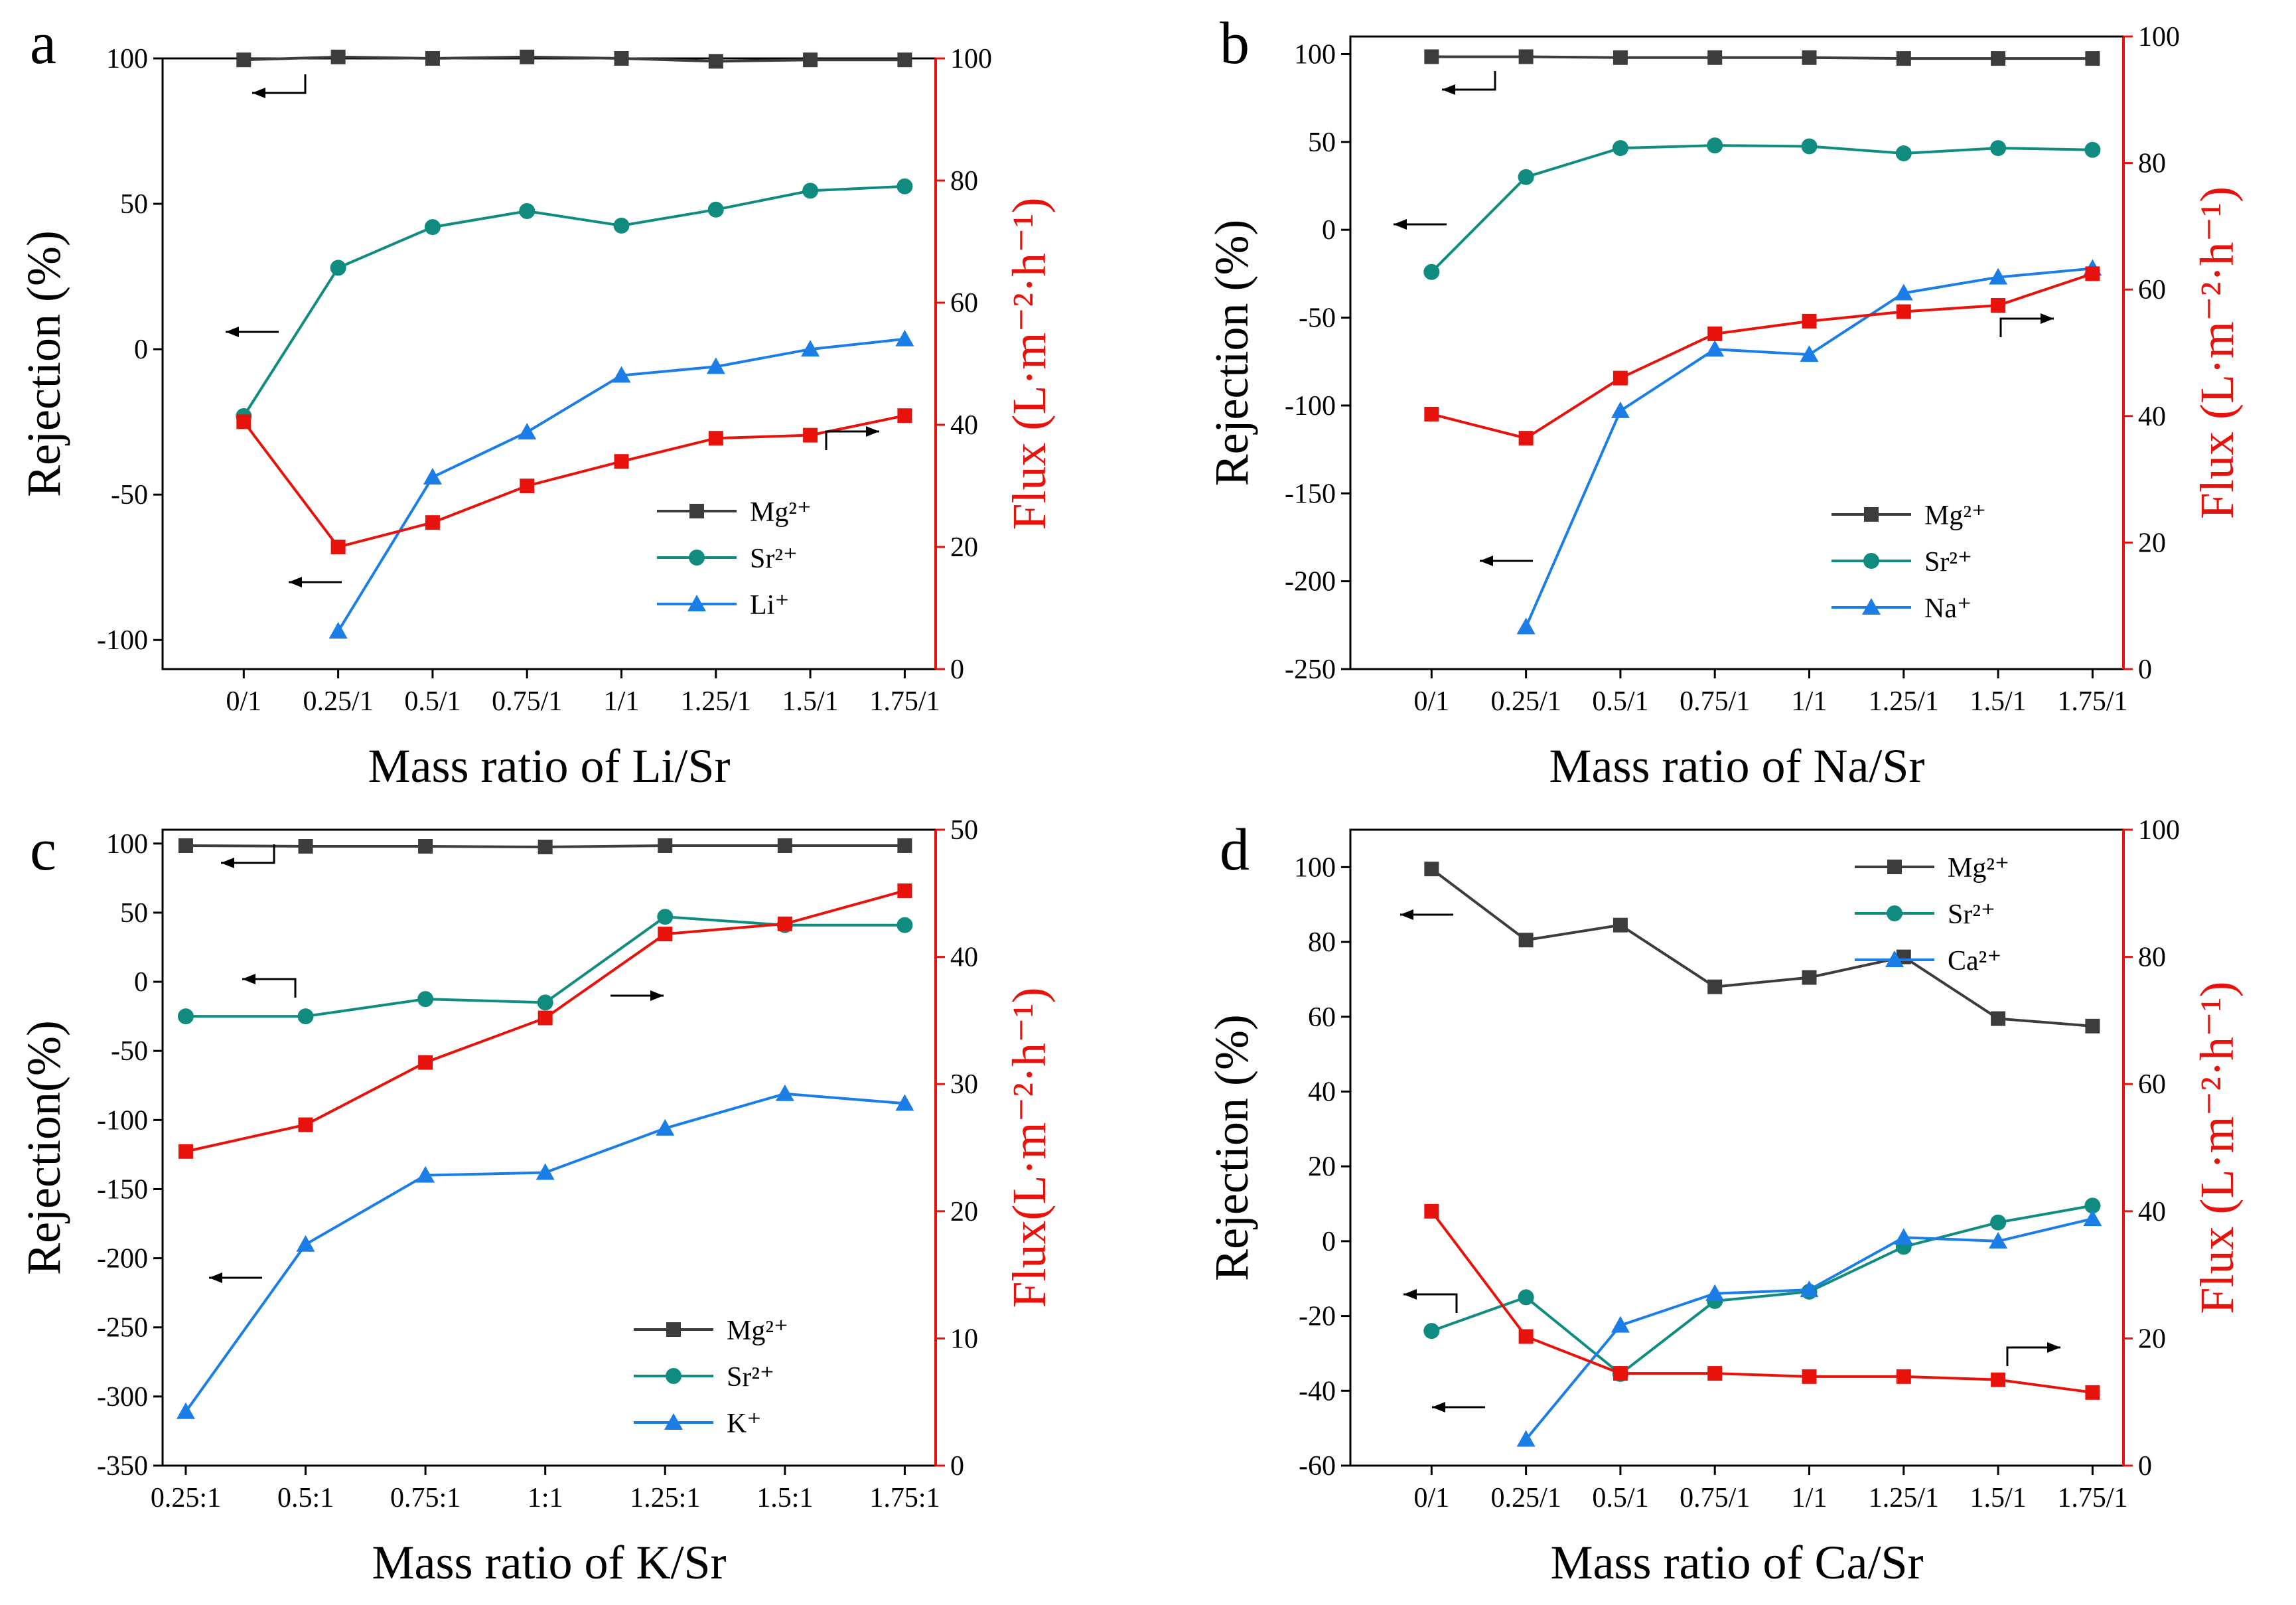 The width and height of the screenshot is (2296, 1605). I want to click on y-tick-label: -300, so click(122, 1397).